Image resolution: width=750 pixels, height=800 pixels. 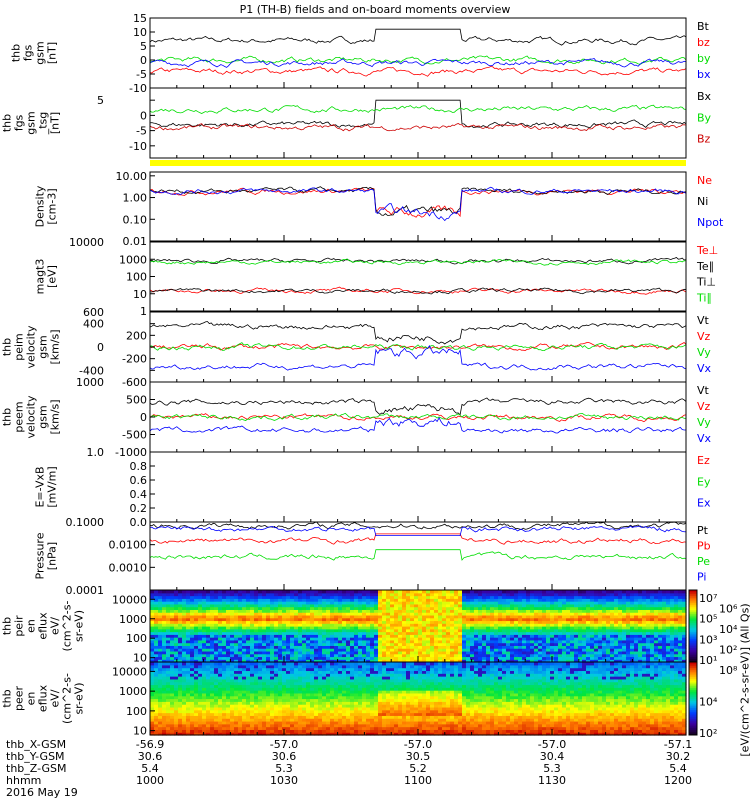 I want to click on y-axis-label: velocity, so click(x=31, y=346).